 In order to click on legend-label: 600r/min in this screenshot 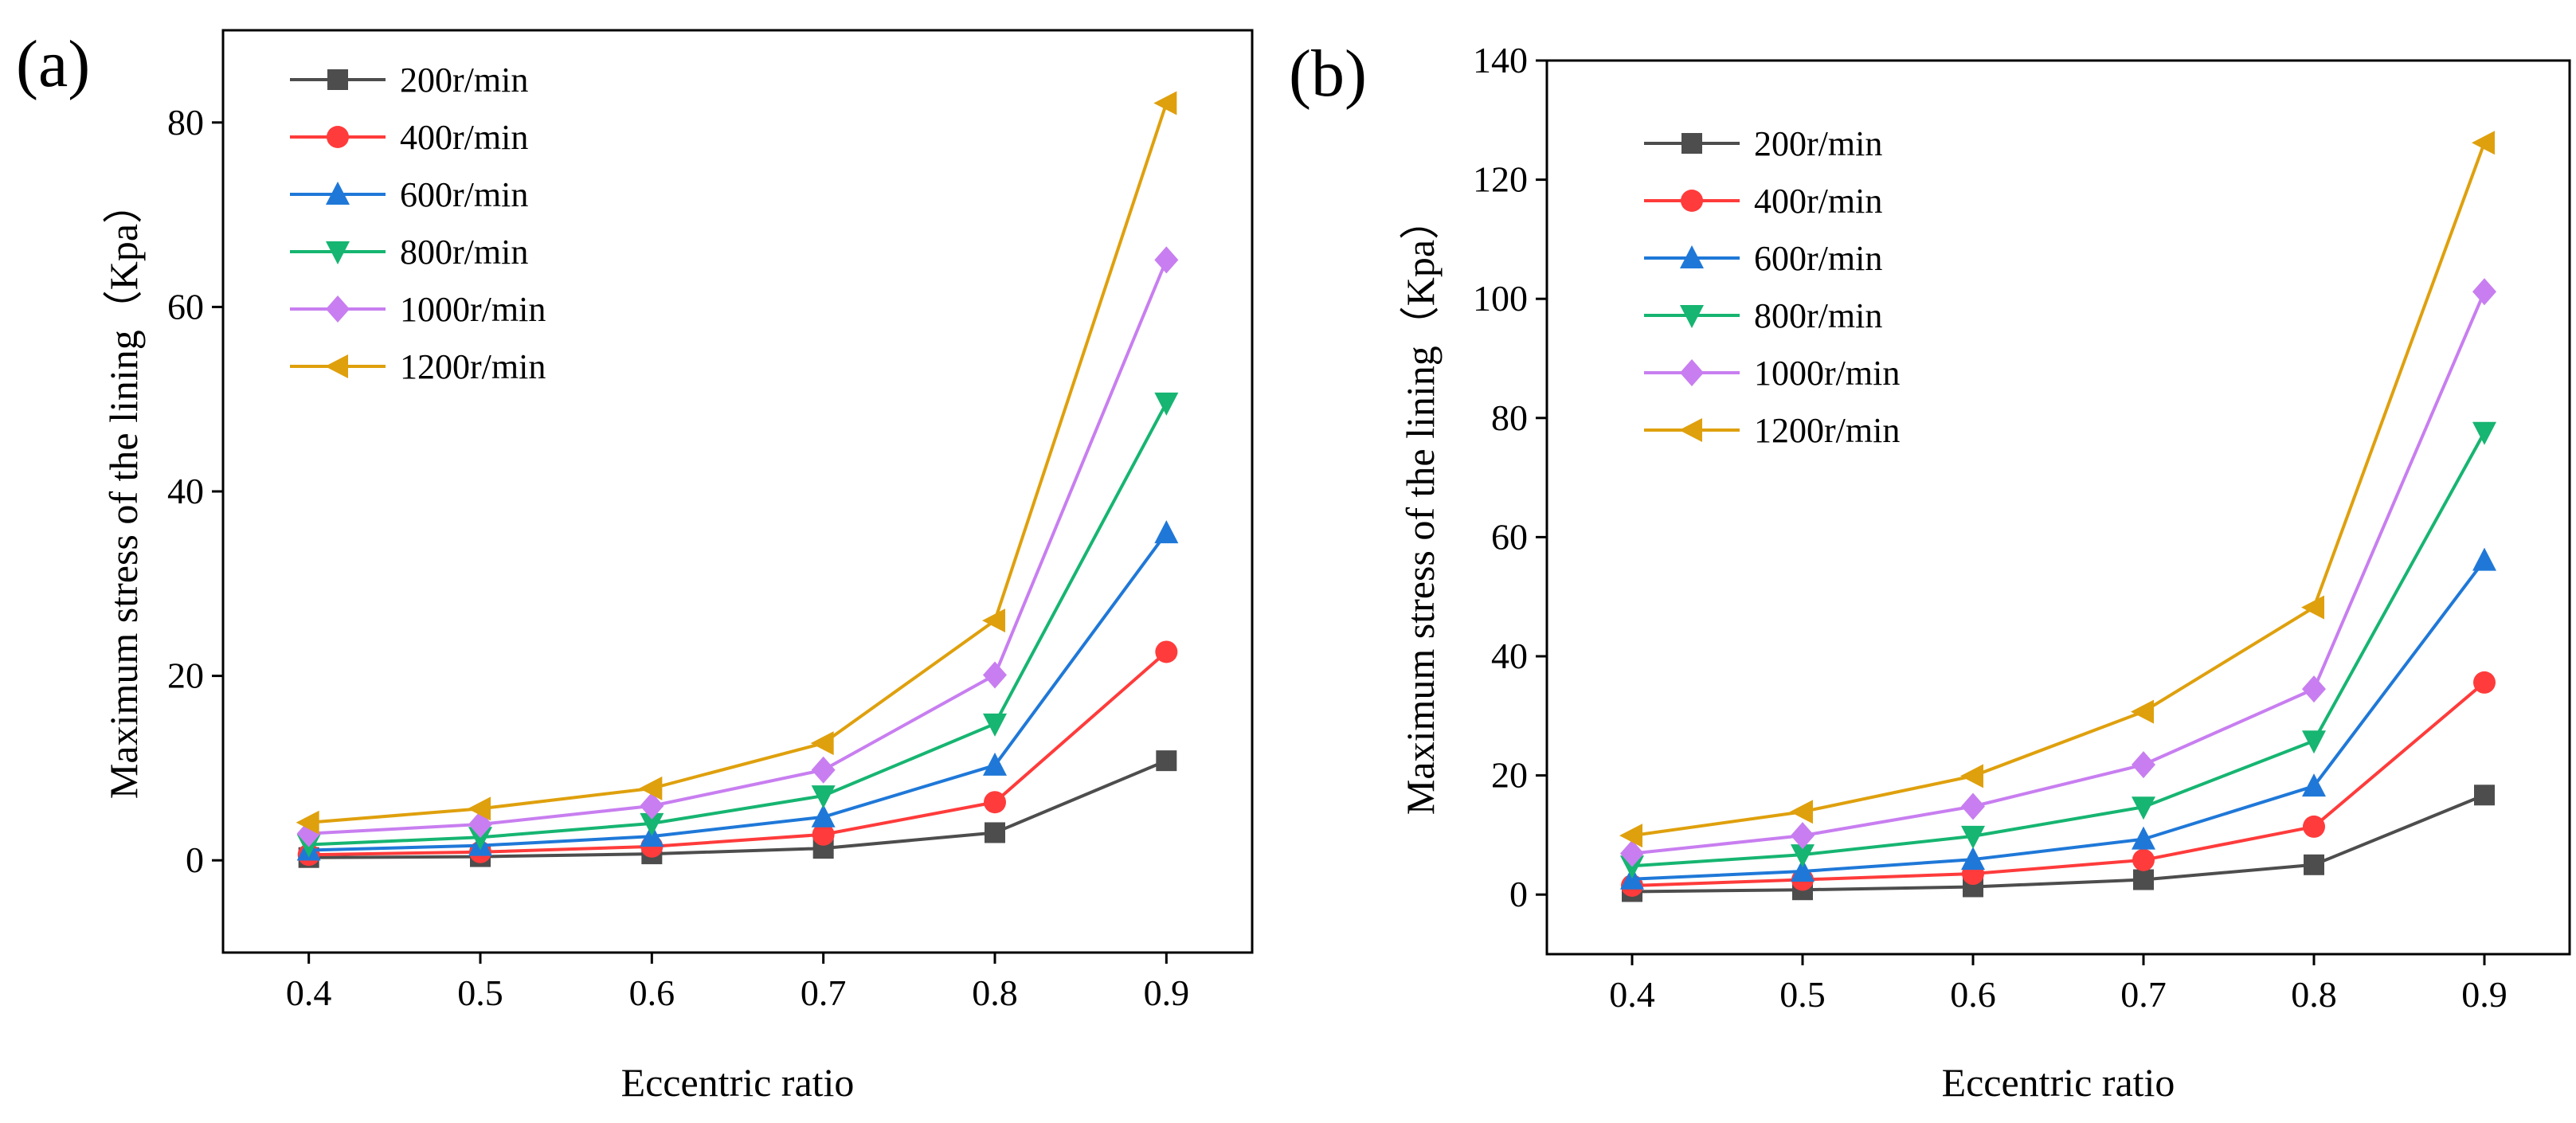, I will do `click(1818, 258)`.